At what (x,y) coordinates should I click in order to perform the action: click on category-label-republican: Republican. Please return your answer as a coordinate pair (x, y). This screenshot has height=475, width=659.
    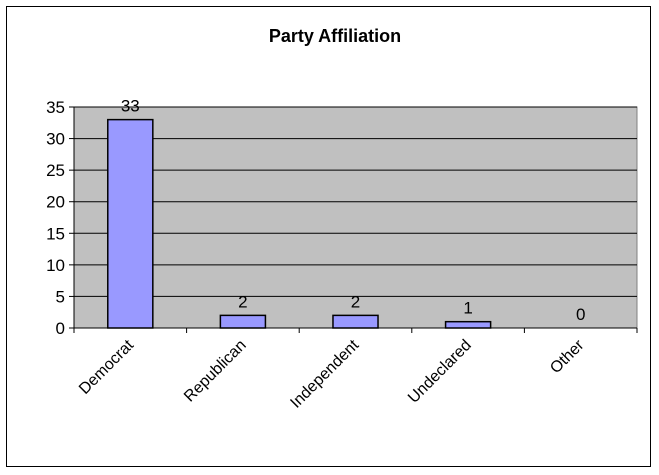
    Looking at the image, I should click on (215, 371).